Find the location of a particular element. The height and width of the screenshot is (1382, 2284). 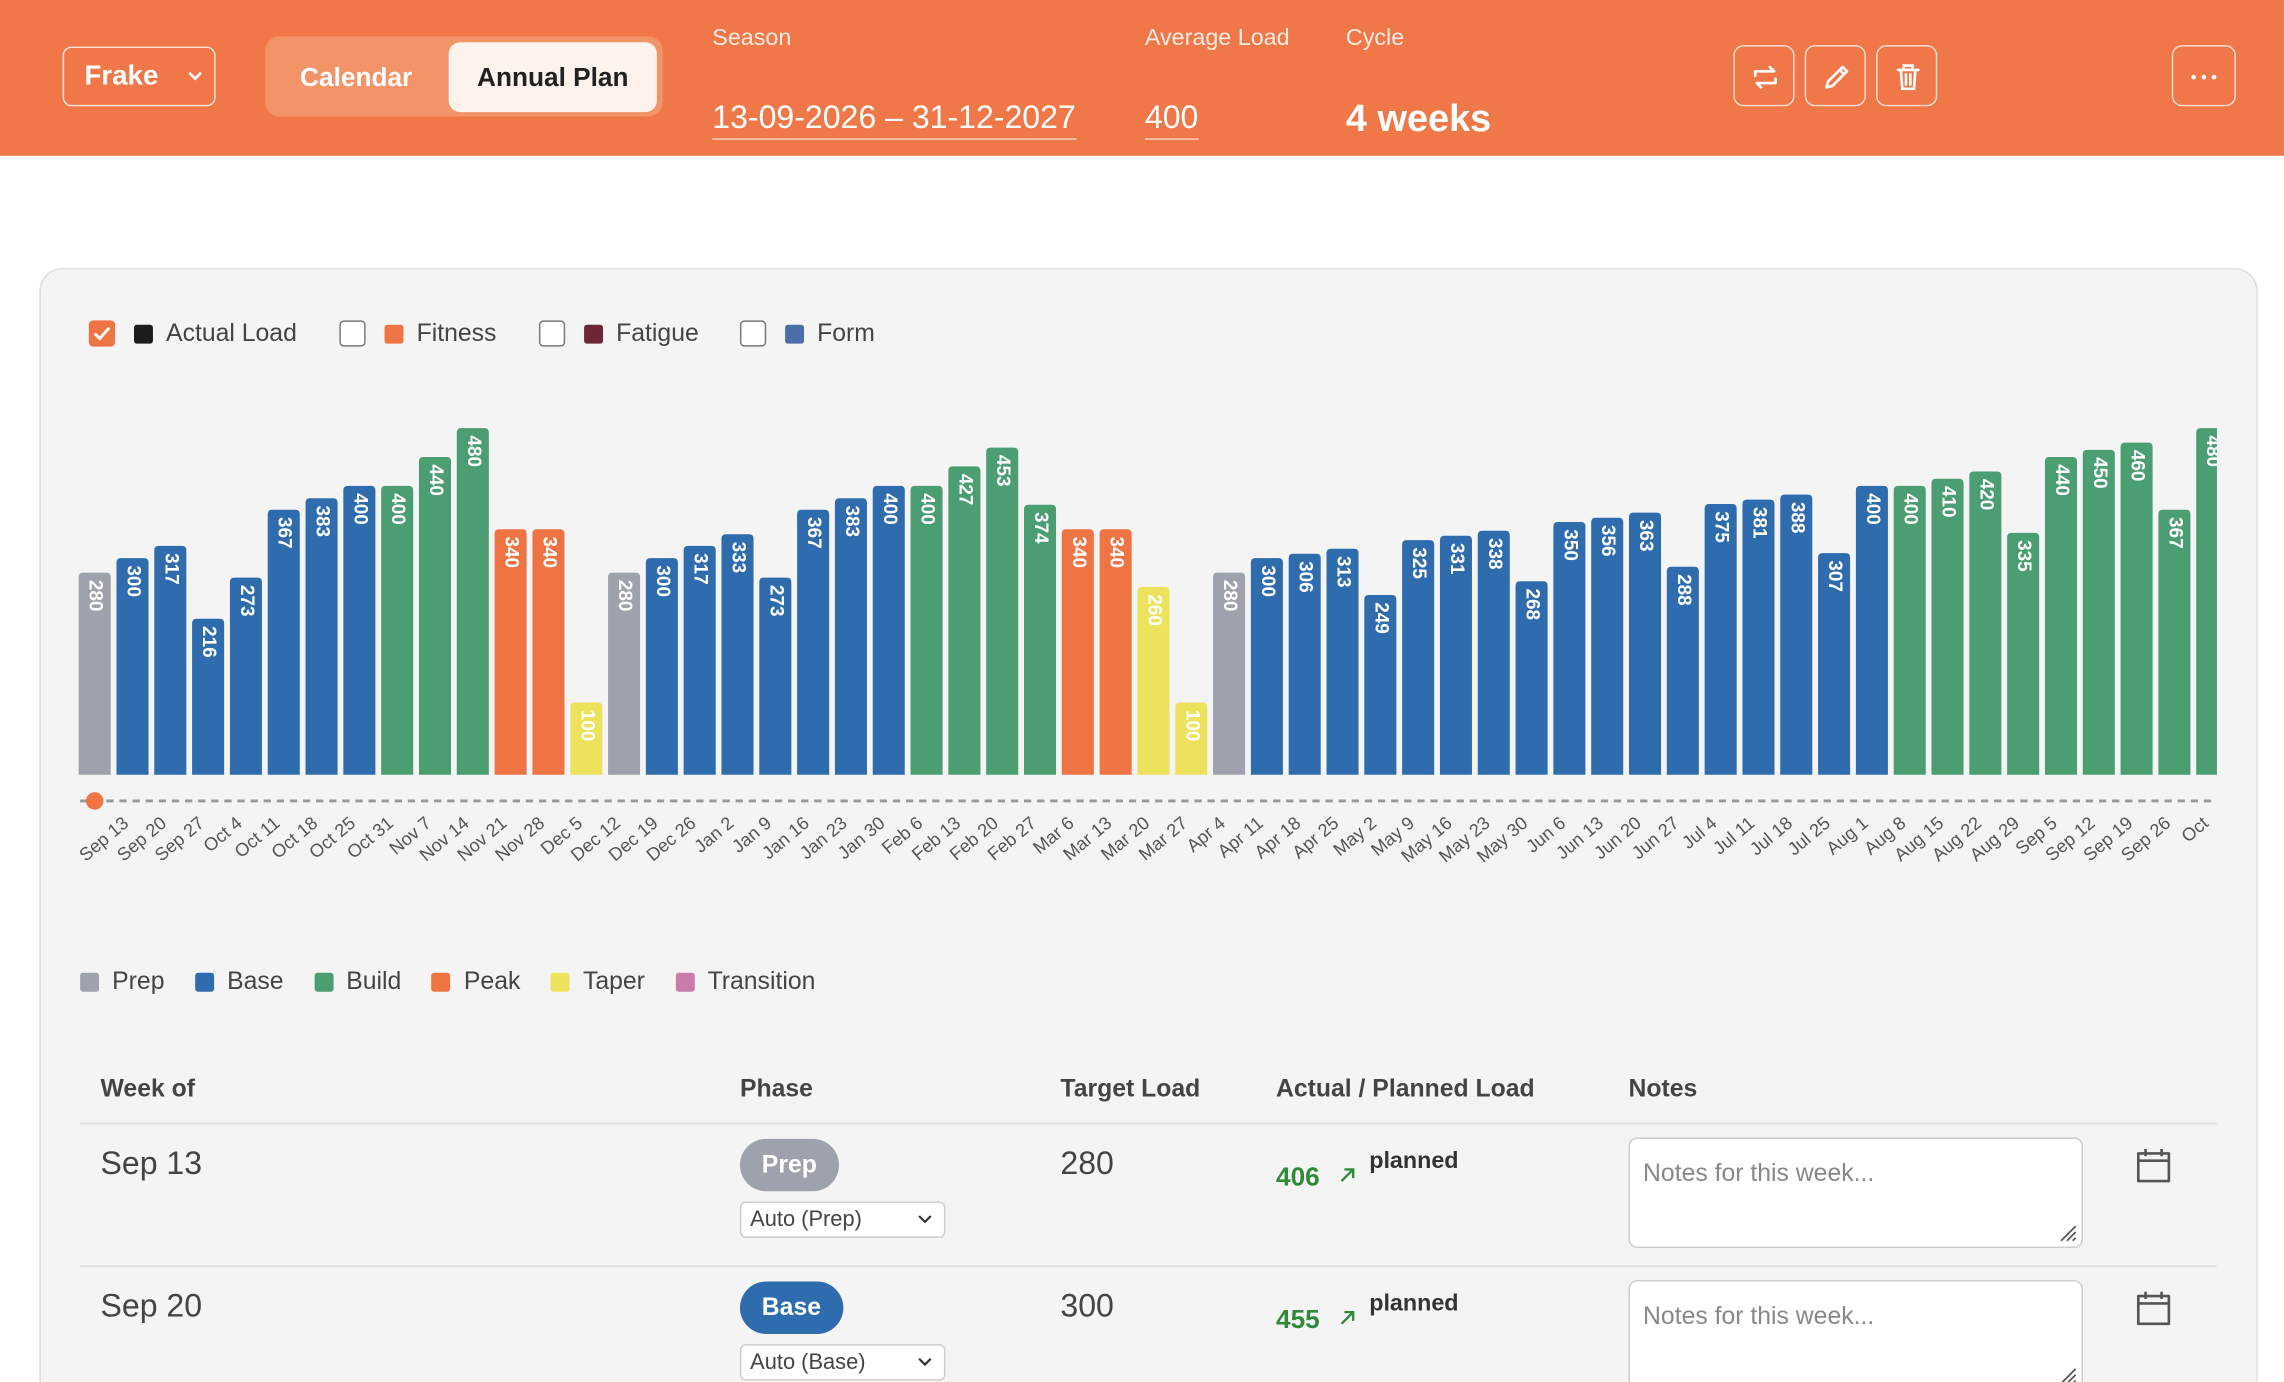

tab-active: Annual Plan is located at coordinates (552, 77).